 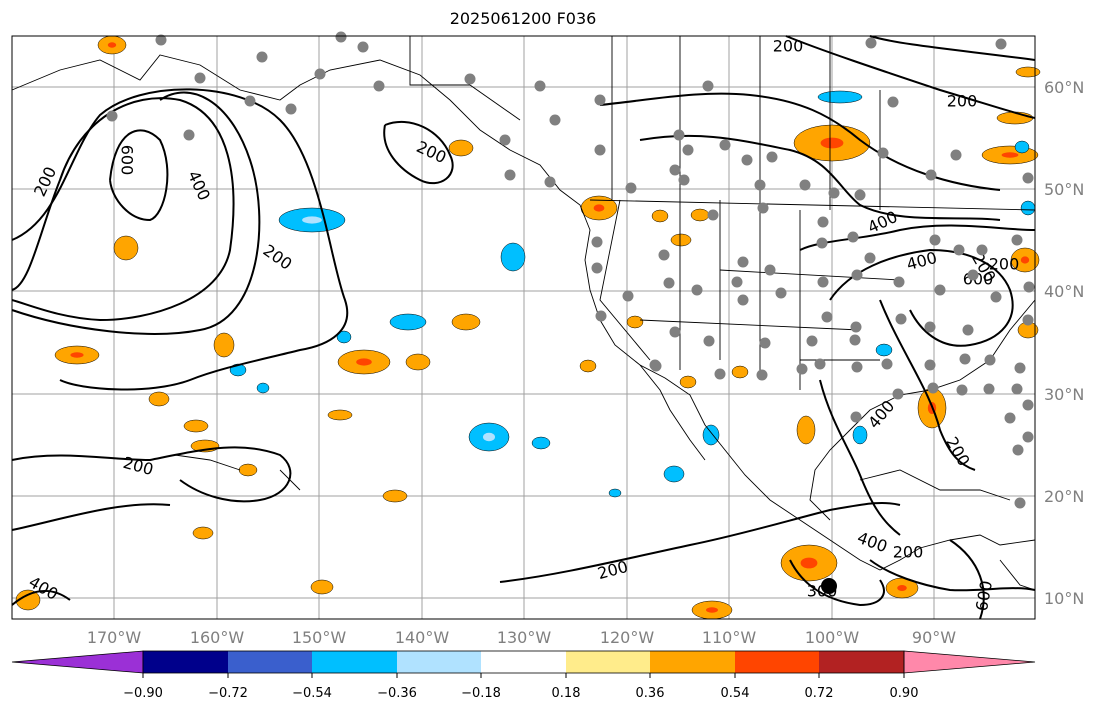 What do you see at coordinates (143, 693) in the screenshot?
I see `colorbar-tick-label: −0.90` at bounding box center [143, 693].